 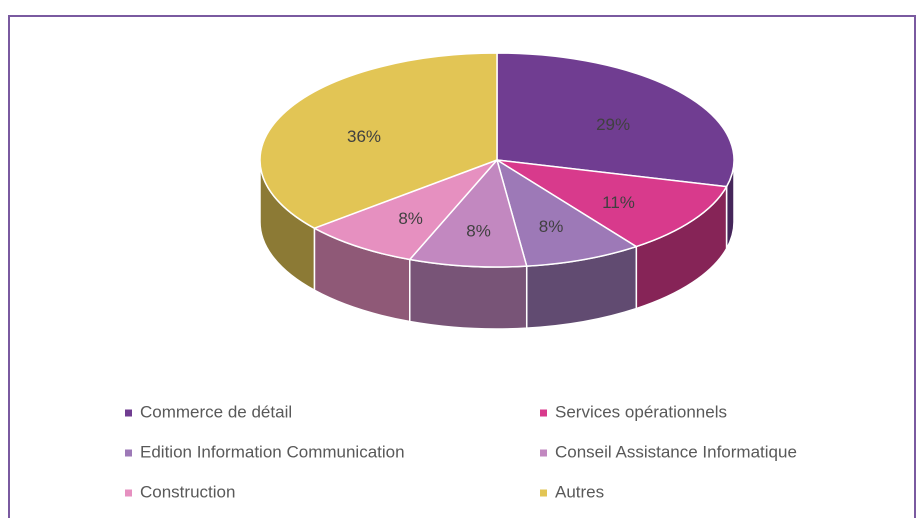 What do you see at coordinates (468, 294) in the screenshot?
I see `slice-side` at bounding box center [468, 294].